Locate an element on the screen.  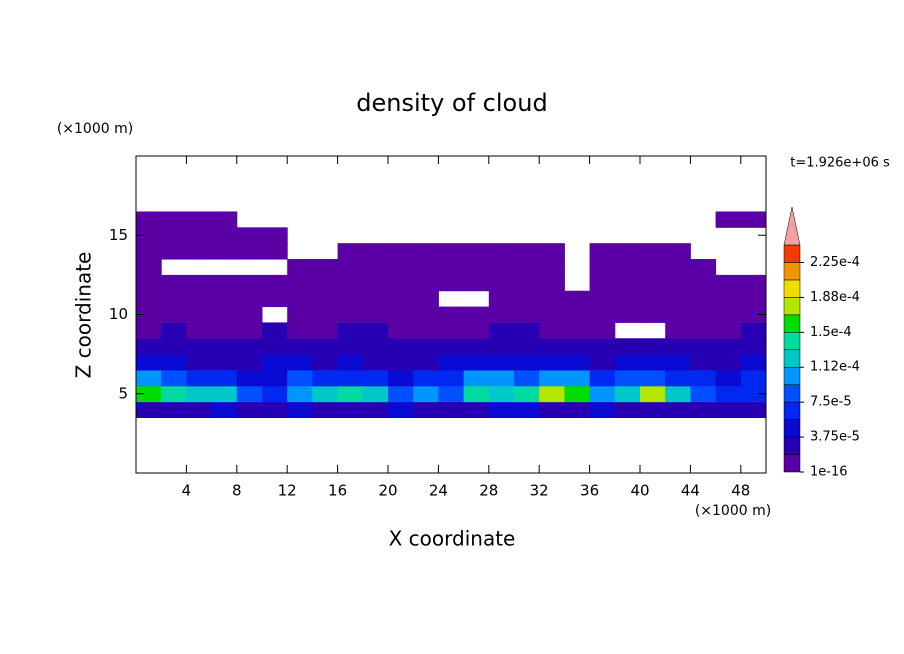
x-unit: (×1000 m) is located at coordinates (733, 511).